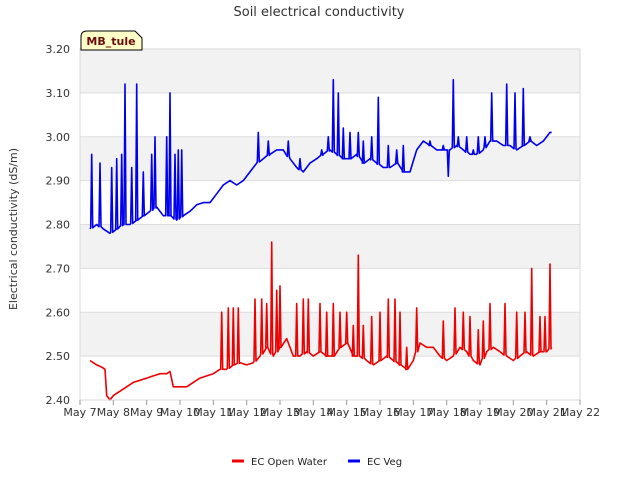  Describe the element at coordinates (513, 412) in the screenshot. I see `x-tick-label: May 20` at that location.